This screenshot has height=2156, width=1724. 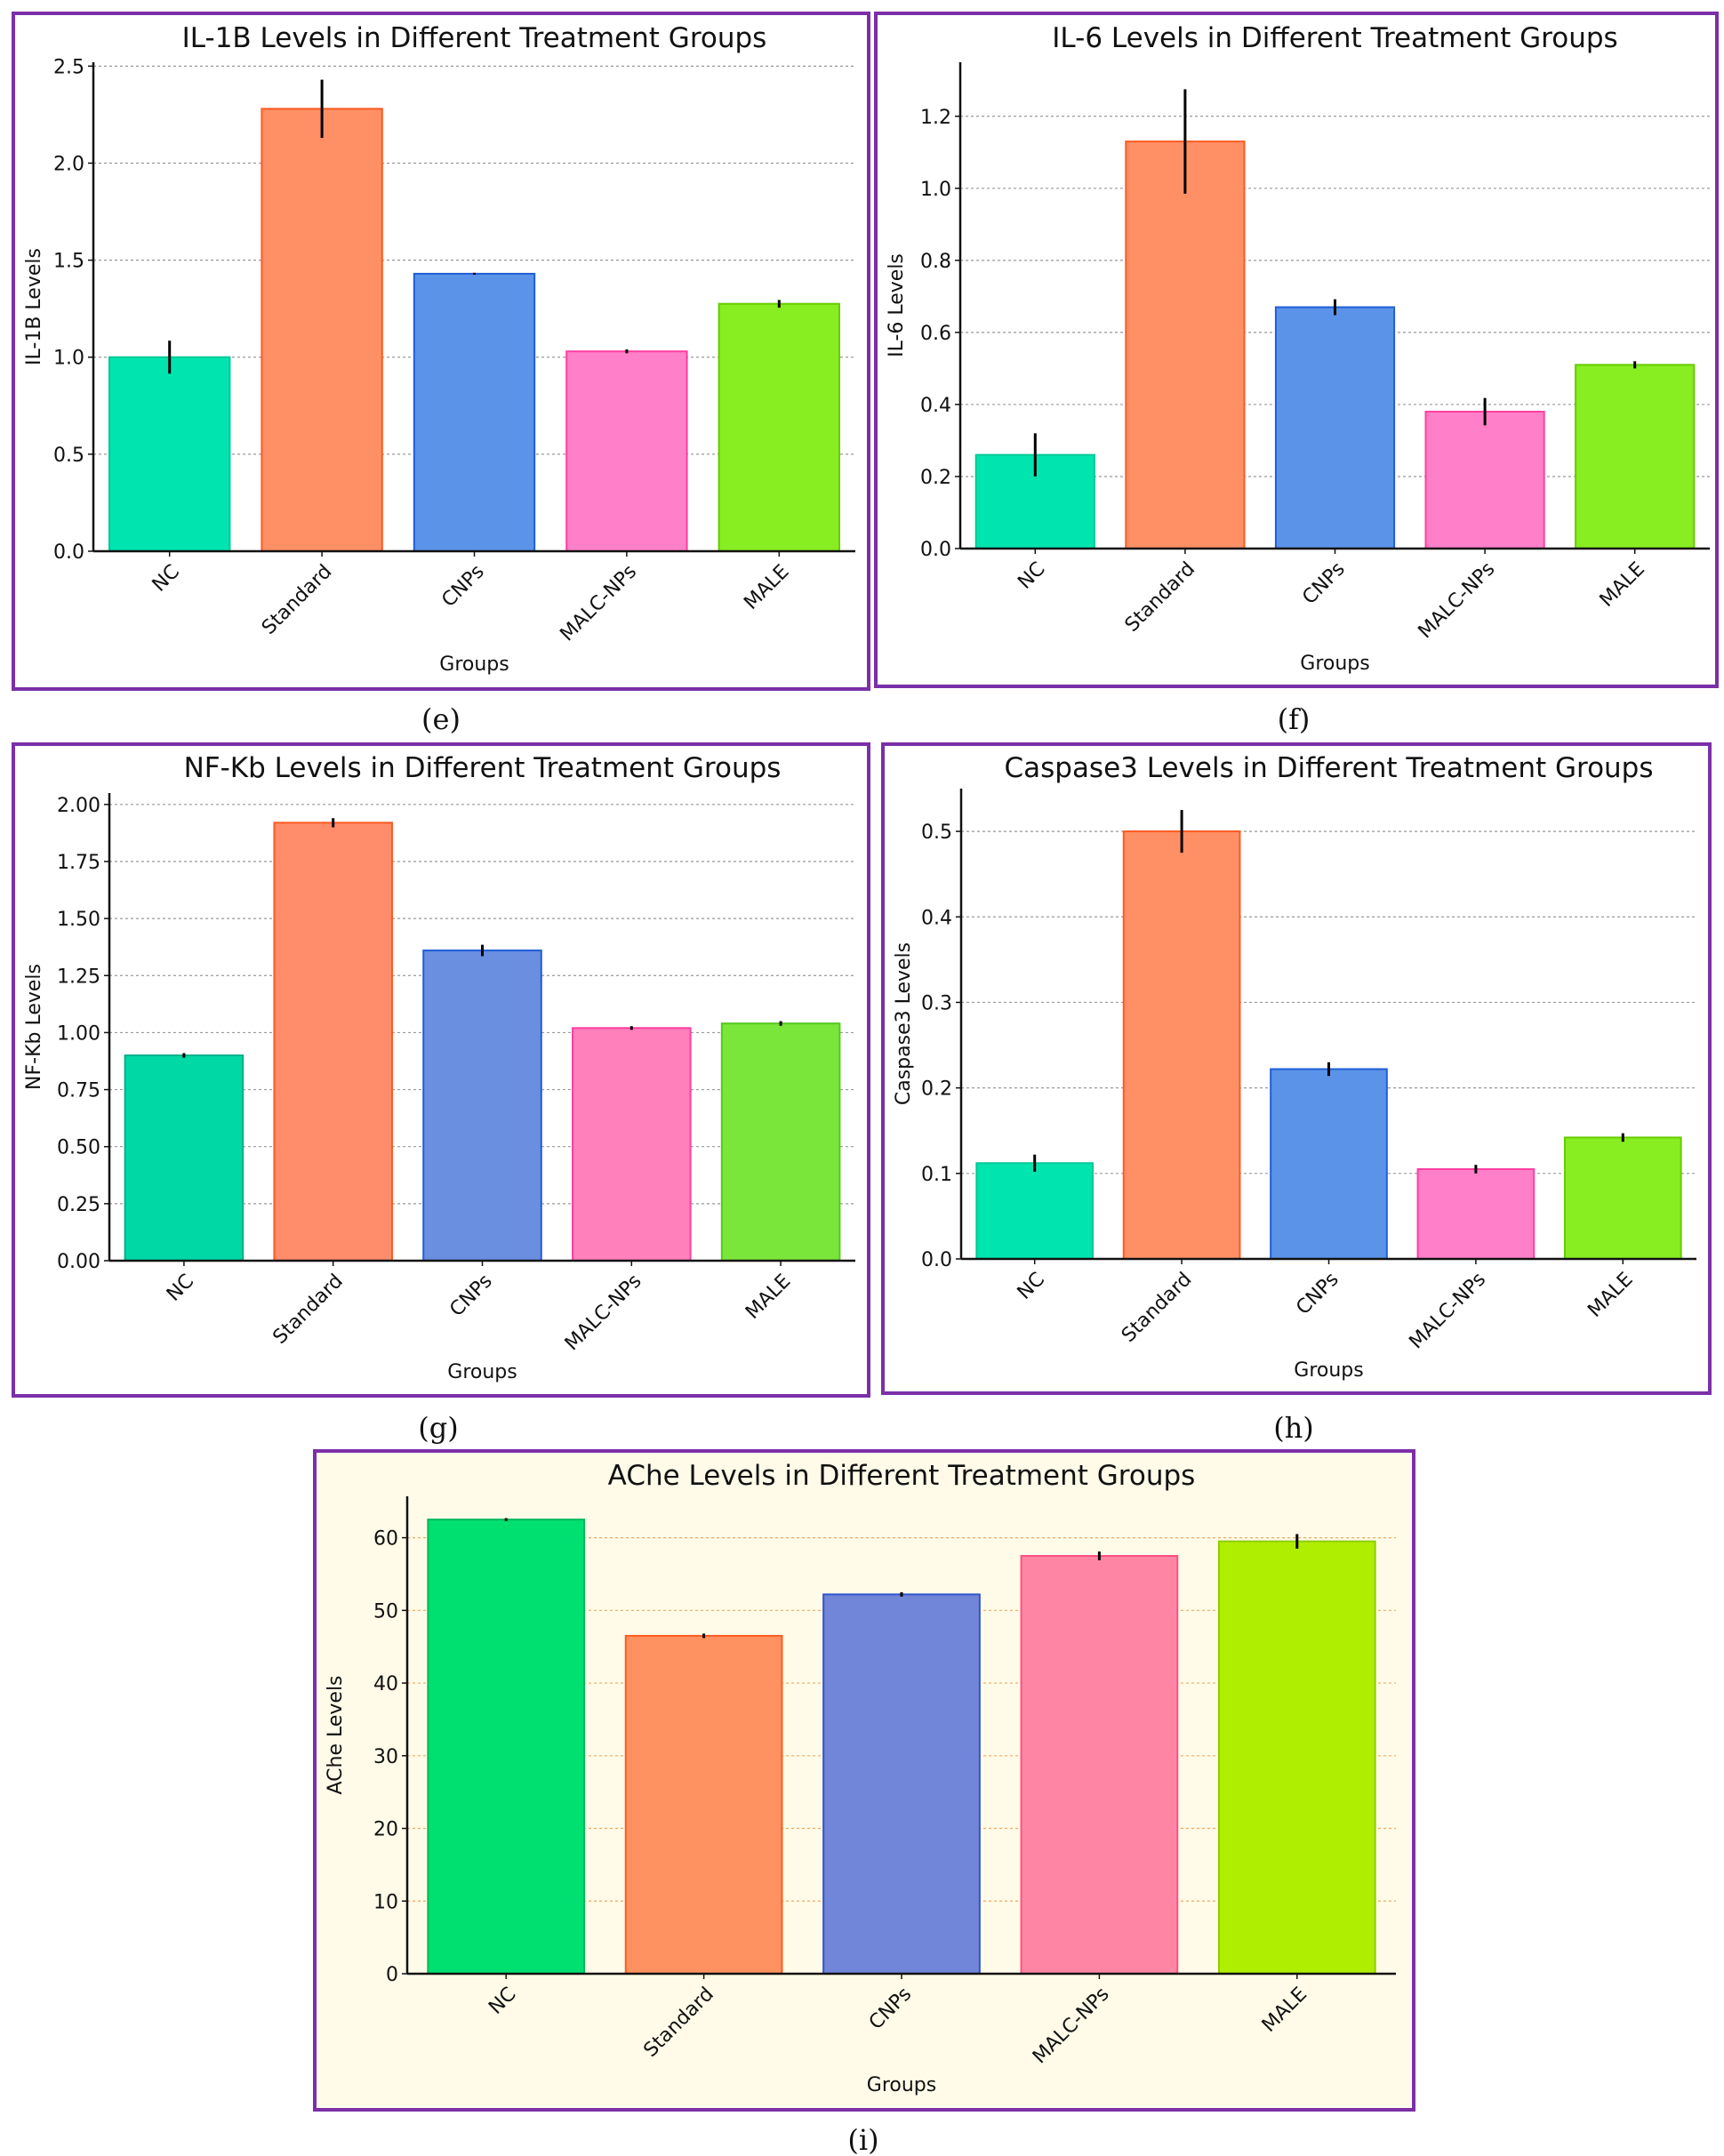 I want to click on y-tick-label: 0.1, so click(x=937, y=1175).